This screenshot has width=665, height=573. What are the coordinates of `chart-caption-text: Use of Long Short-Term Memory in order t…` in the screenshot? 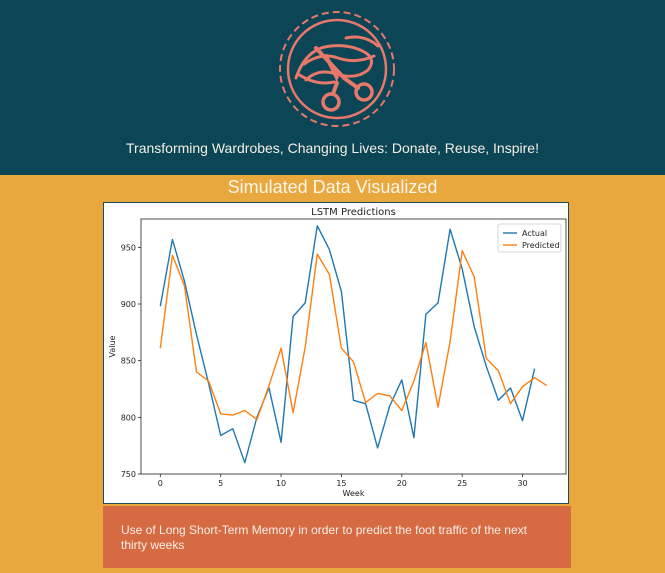 It's located at (324, 537).